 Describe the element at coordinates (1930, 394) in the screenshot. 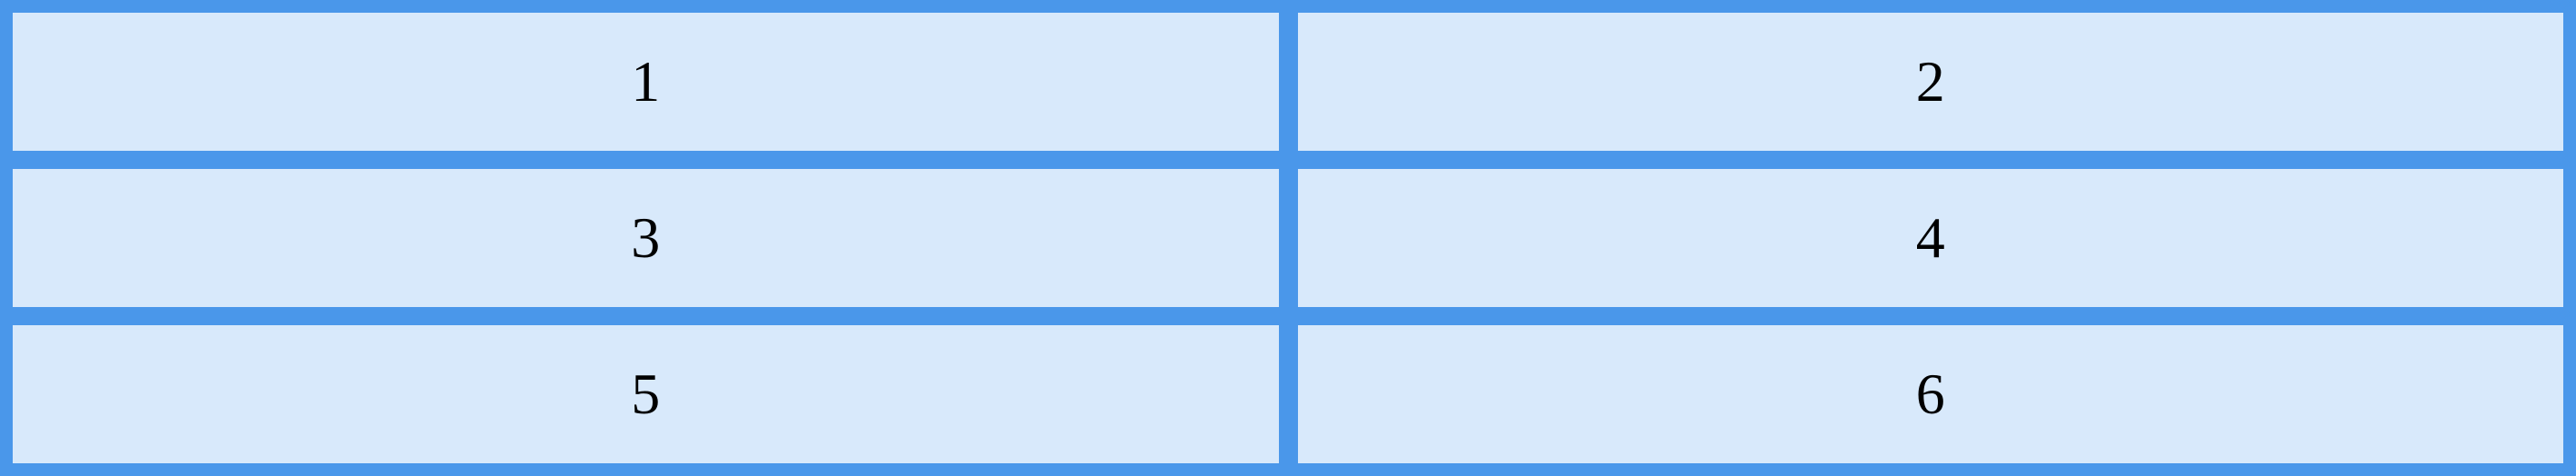

I see `grid-cell-6: 6` at that location.